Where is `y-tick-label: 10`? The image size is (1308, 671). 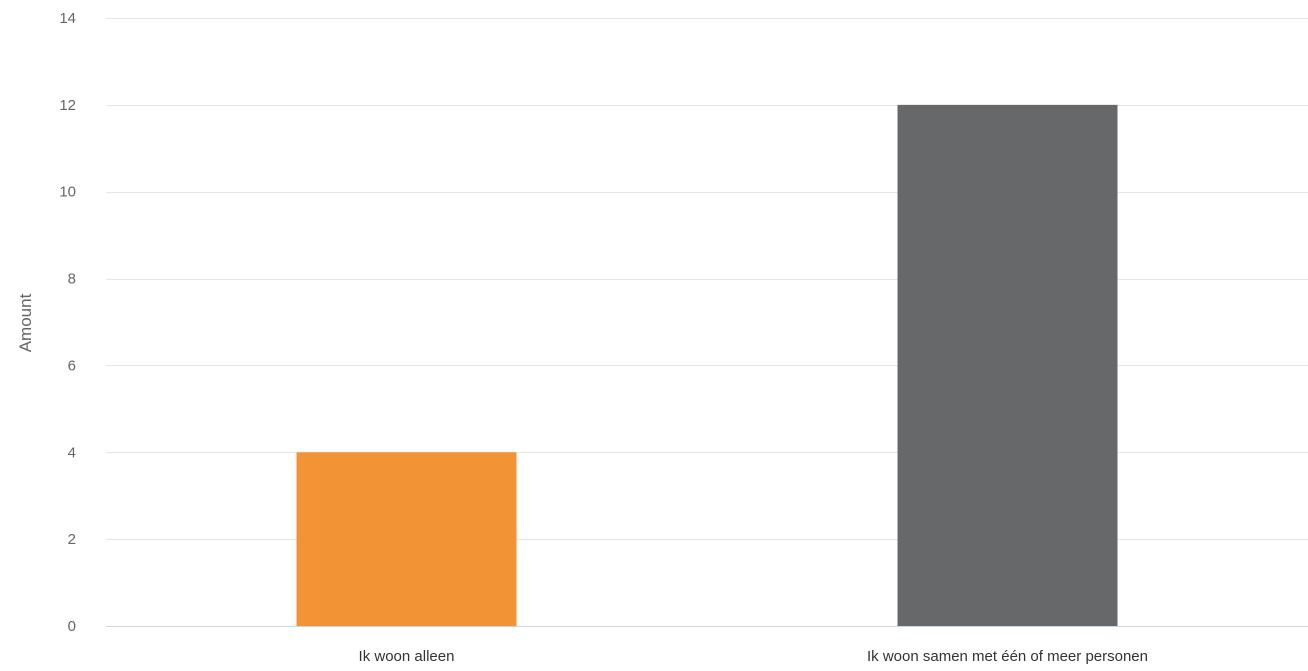 y-tick-label: 10 is located at coordinates (67, 192).